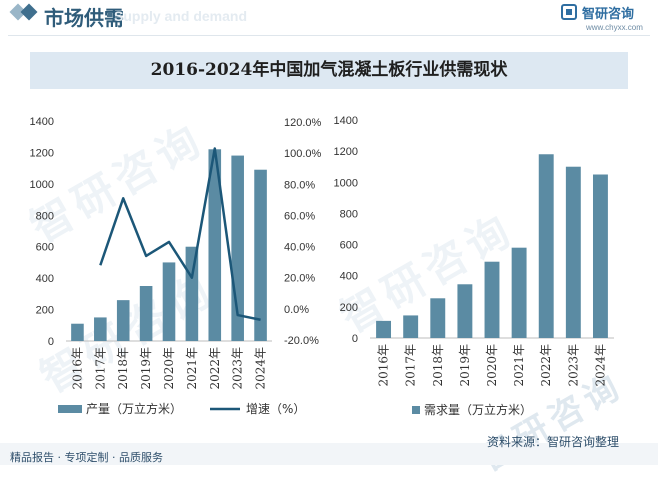 The image size is (658, 481). Describe the element at coordinates (299, 185) in the screenshot. I see `y2-tick-label: 80.0%` at that location.